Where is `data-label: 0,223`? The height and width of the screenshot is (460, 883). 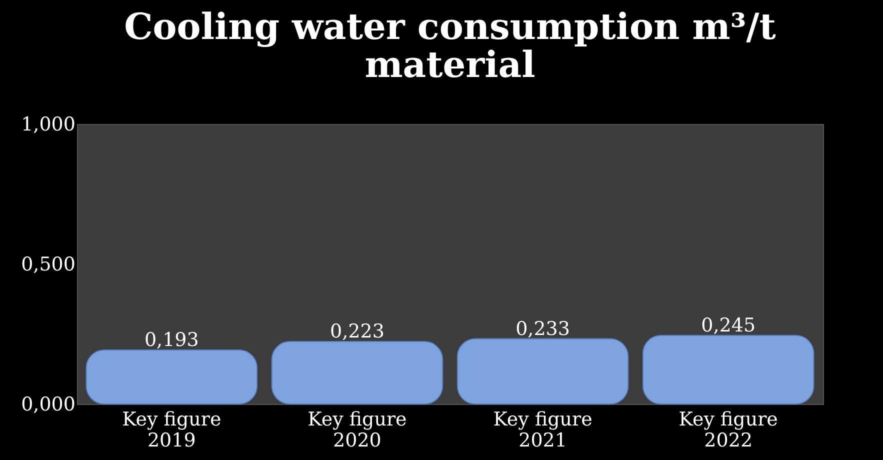 data-label: 0,223 is located at coordinates (357, 331).